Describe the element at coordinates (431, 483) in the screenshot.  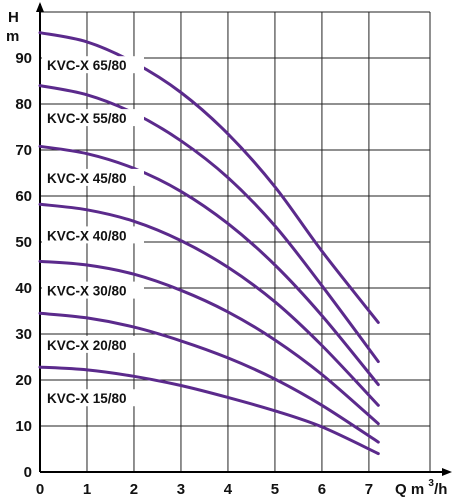
I see `x-axis-title-exponent: 3` at that location.